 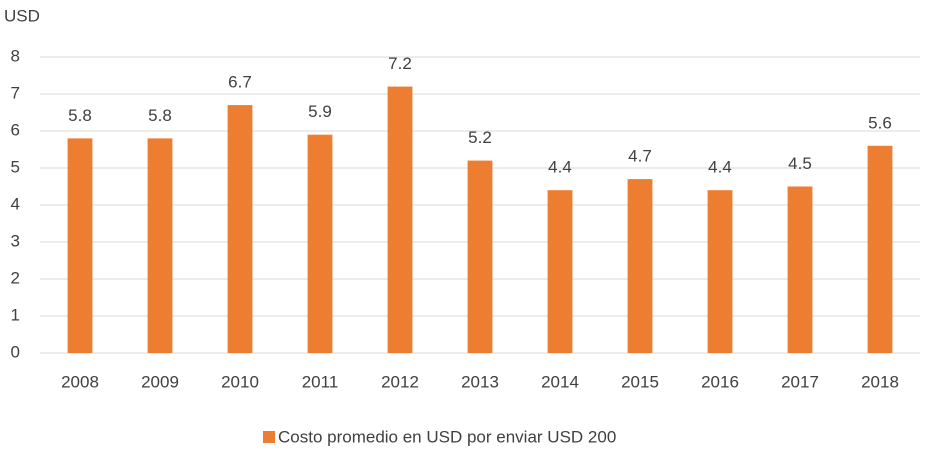 I want to click on legend-label: Costo promedio en USD por enviar USD 200, so click(x=447, y=436).